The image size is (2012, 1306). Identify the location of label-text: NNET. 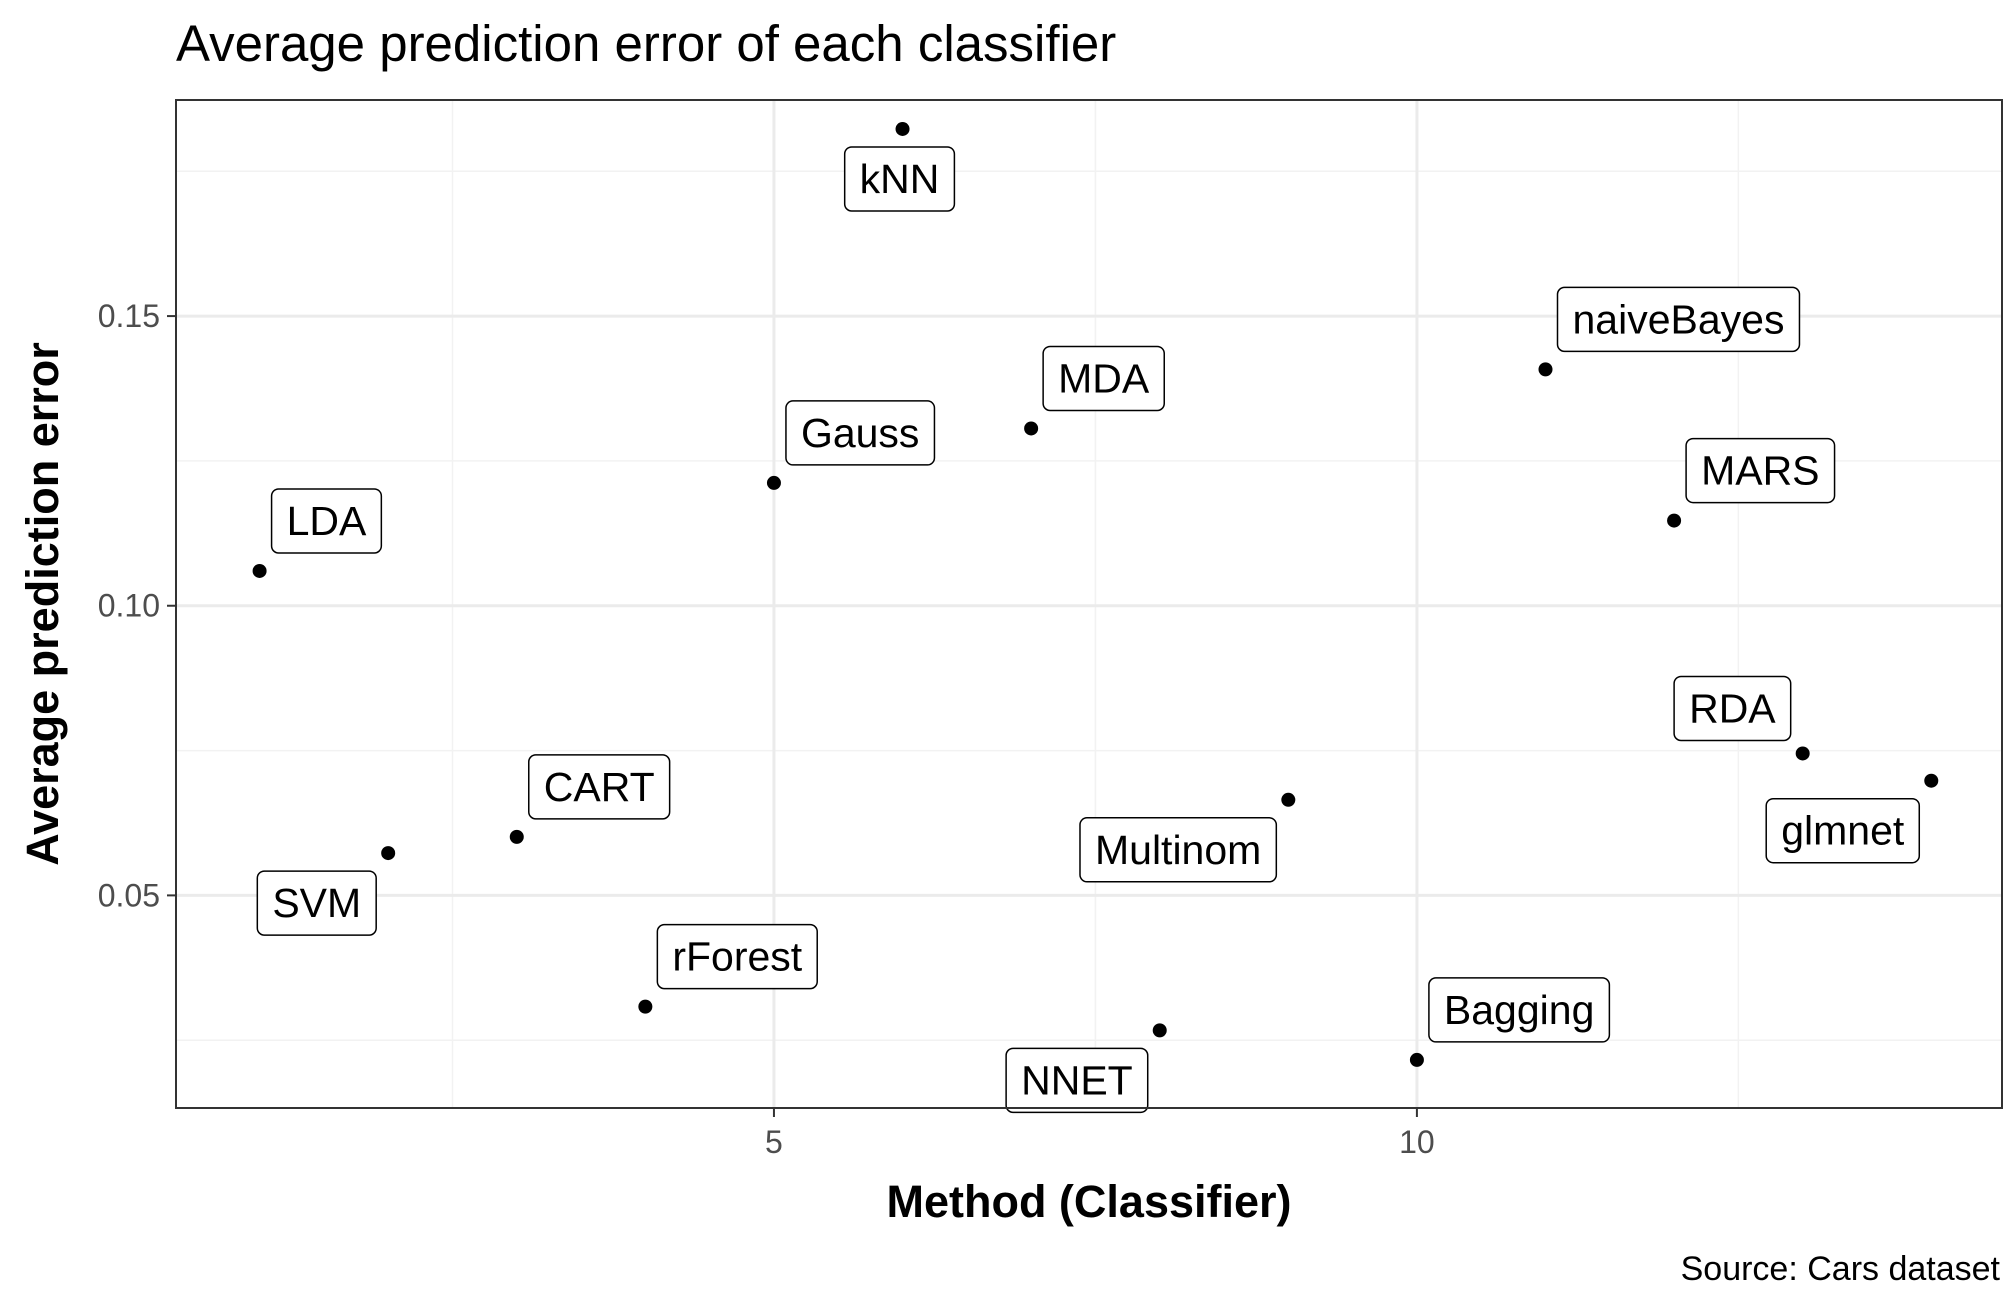
(1077, 1080).